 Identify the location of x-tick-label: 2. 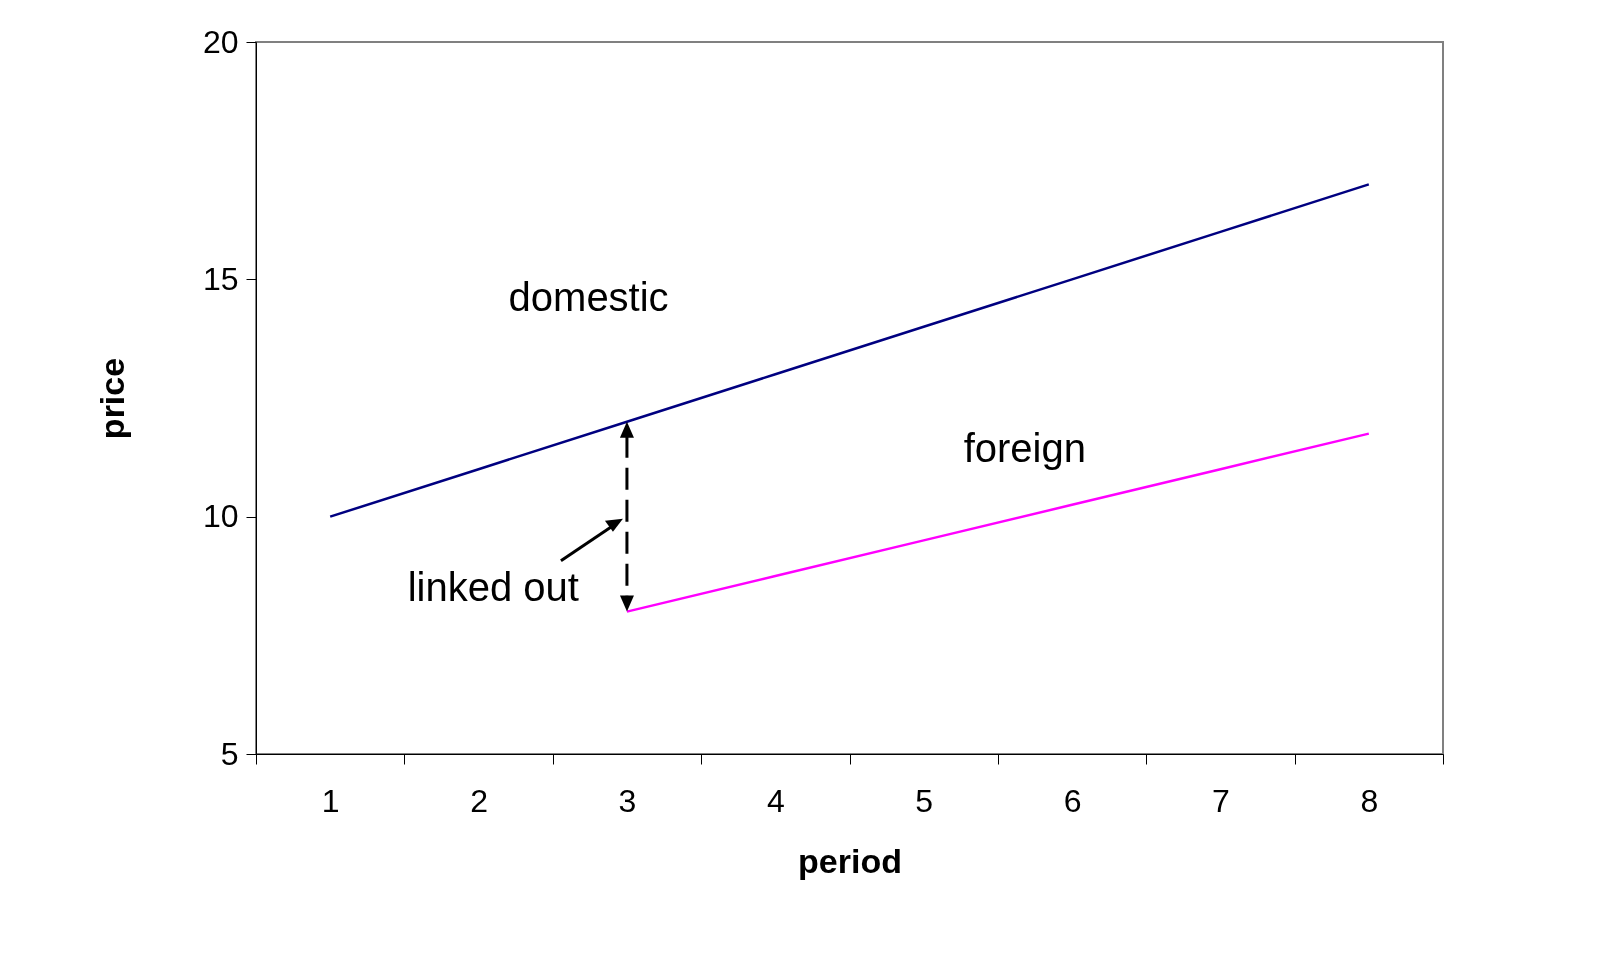
(479, 800).